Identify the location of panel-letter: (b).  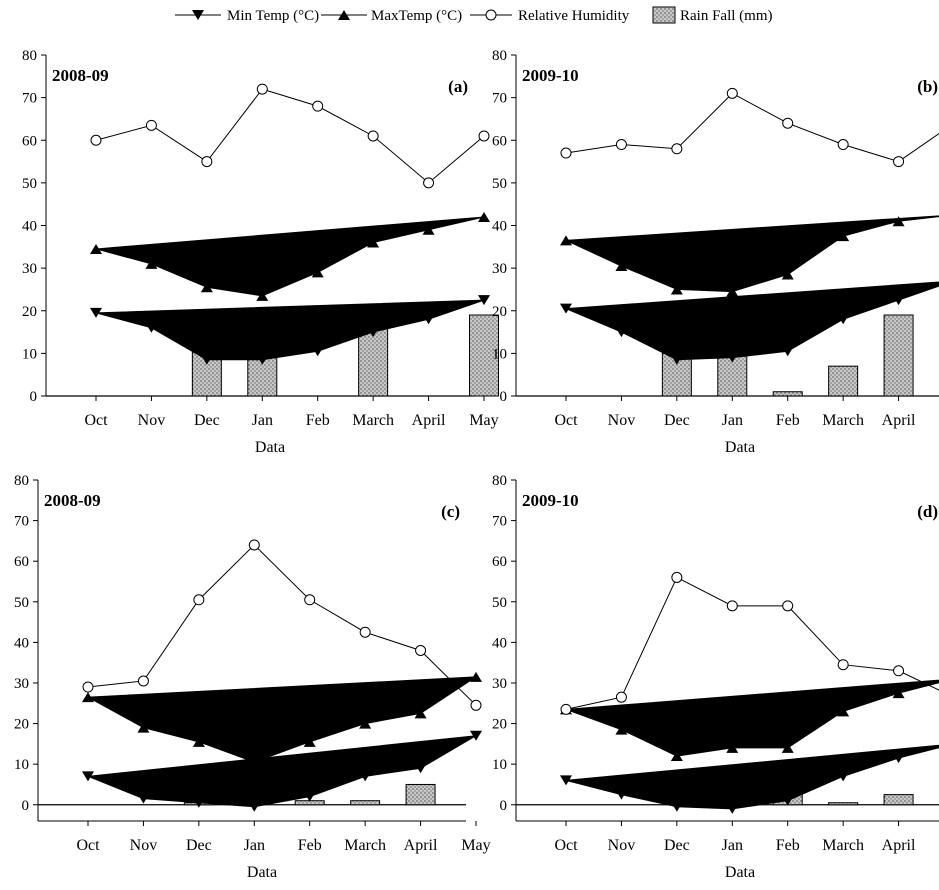
(927, 86).